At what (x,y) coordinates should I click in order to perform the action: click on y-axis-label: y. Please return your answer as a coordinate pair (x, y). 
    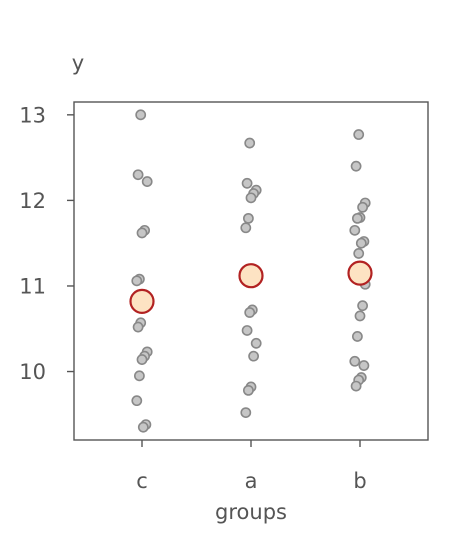
    Looking at the image, I should click on (78, 63).